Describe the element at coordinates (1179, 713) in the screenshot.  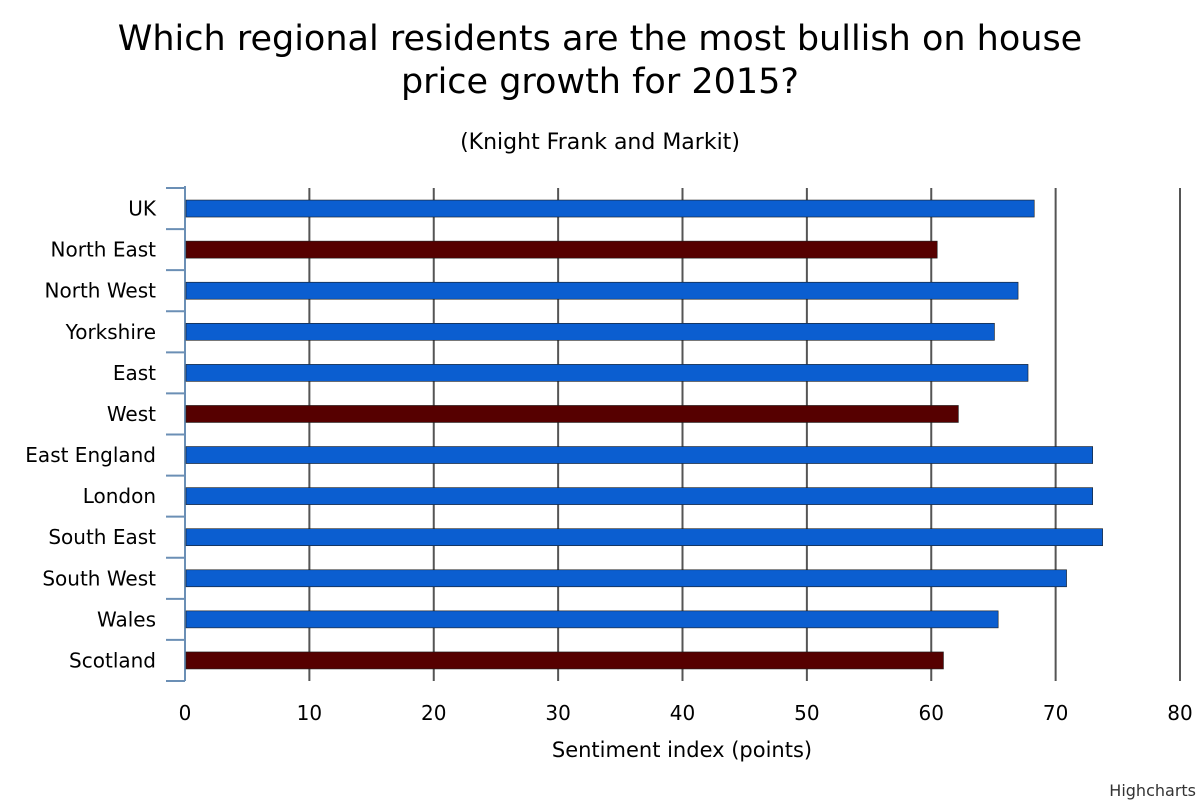
I see `x-tick-label-80: 80` at that location.